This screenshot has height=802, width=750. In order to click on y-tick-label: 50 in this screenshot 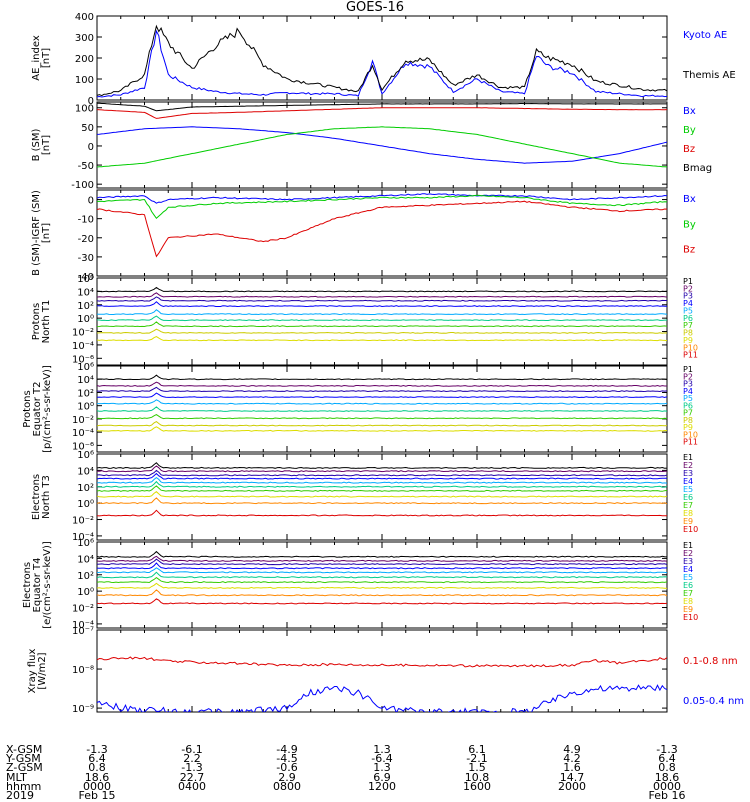, I will do `click(87, 128)`.